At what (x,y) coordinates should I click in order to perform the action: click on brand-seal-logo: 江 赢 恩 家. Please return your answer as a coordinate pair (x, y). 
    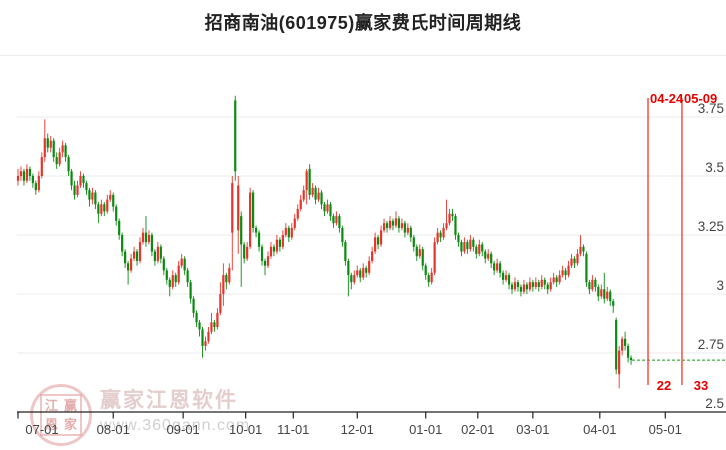
    Looking at the image, I should click on (61, 415).